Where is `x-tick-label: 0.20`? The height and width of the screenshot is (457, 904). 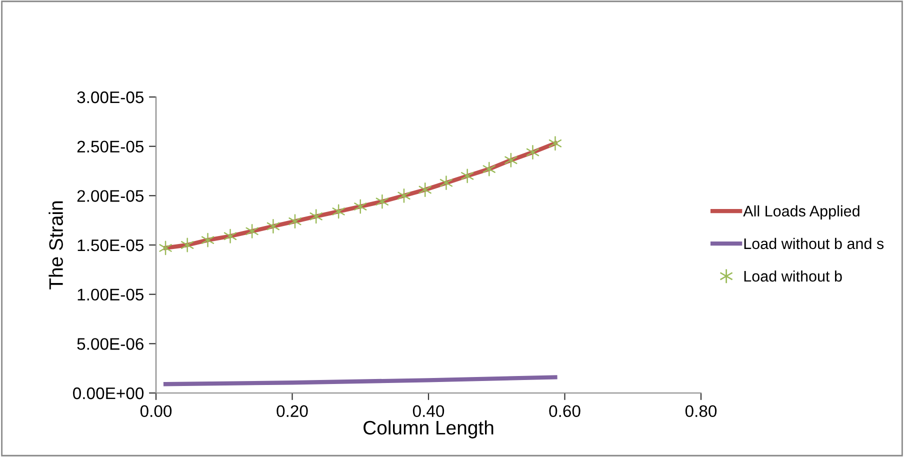
x-tick-label: 0.20 is located at coordinates (292, 411).